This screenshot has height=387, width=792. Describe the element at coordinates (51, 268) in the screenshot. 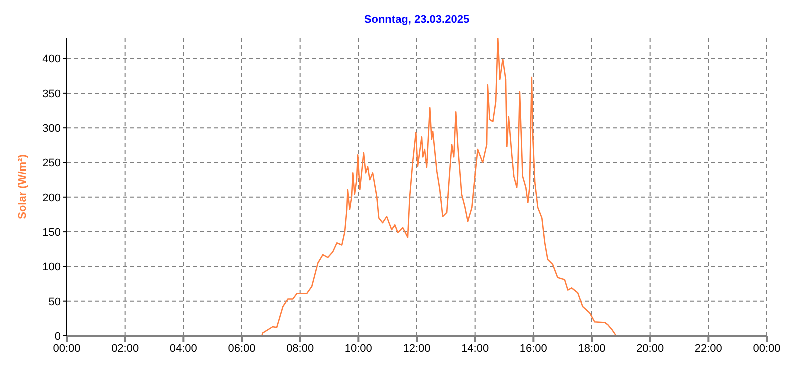

I see `y-tick-label: 100` at that location.